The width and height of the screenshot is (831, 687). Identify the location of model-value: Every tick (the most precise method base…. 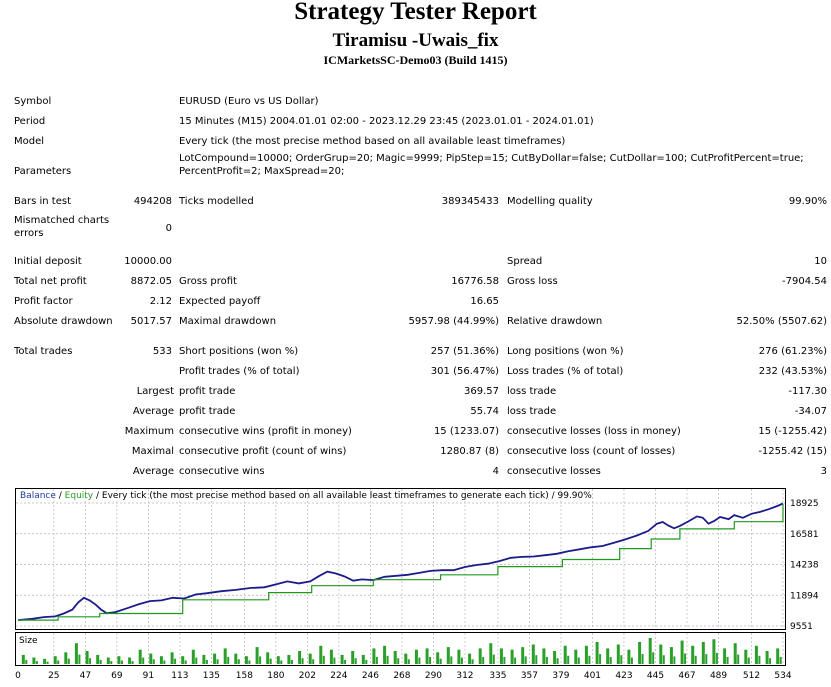
(372, 141).